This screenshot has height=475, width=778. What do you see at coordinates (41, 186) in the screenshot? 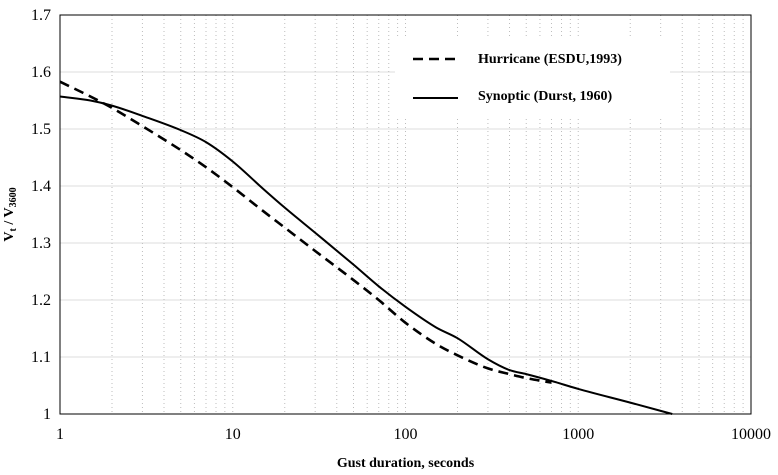
I see `y-tick-label: 1.4` at bounding box center [41, 186].